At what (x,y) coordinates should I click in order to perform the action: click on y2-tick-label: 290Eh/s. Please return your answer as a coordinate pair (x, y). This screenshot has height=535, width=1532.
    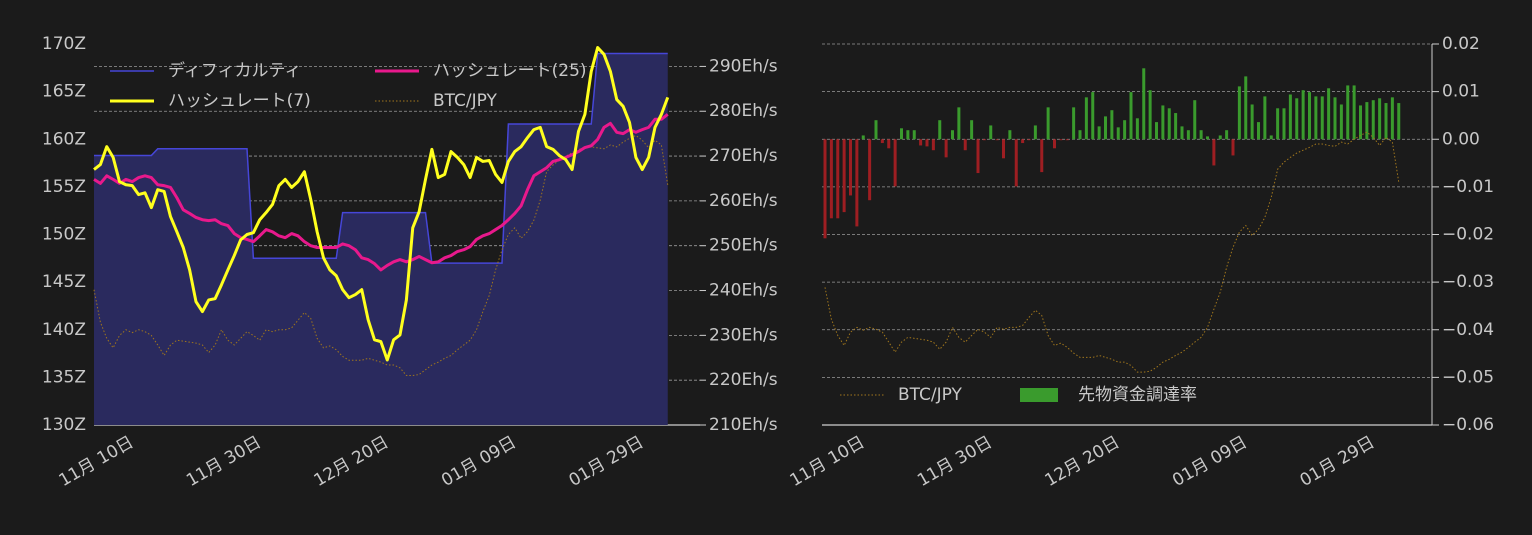
    Looking at the image, I should click on (743, 66).